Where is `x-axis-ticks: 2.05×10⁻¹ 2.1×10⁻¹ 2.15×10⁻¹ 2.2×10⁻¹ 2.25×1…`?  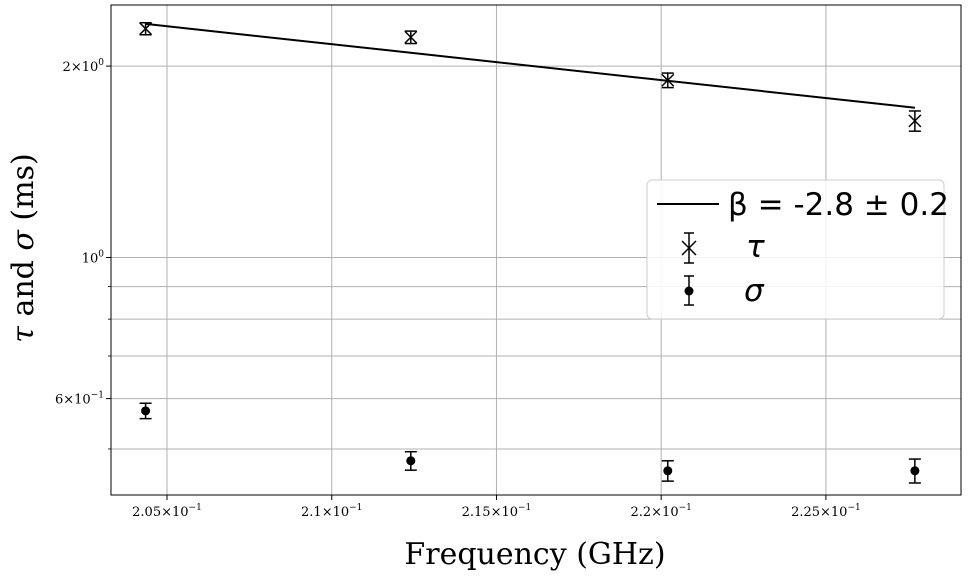 x-axis-ticks: 2.05×10⁻¹ 2.1×10⁻¹ 2.15×10⁻¹ 2.2×10⁻¹ 2.25×1… is located at coordinates (496, 507).